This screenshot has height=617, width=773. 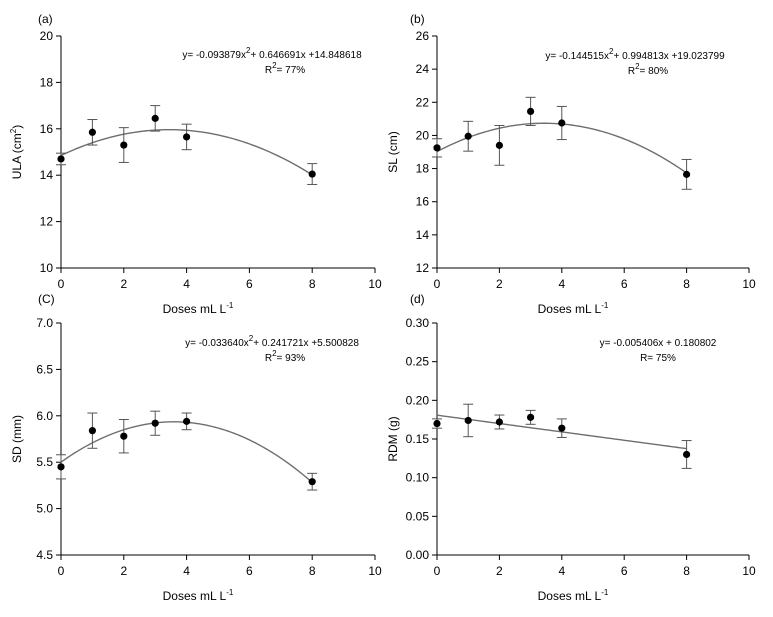 What do you see at coordinates (417, 19) in the screenshot?
I see `panel-label: (b)` at bounding box center [417, 19].